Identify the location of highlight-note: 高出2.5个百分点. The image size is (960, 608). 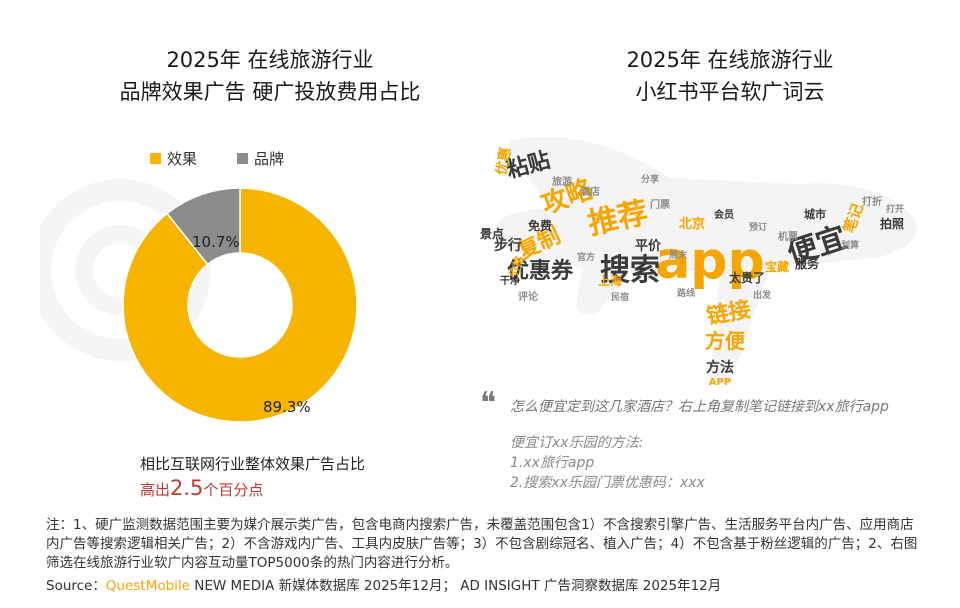
(201, 488).